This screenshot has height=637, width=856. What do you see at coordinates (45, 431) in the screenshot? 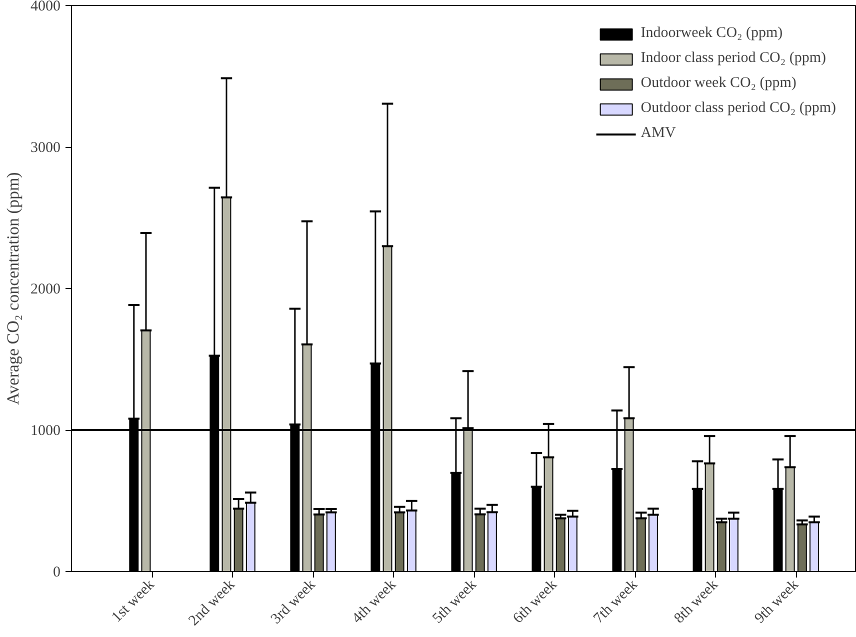
I see `y-tick-label: 1000` at bounding box center [45, 431].